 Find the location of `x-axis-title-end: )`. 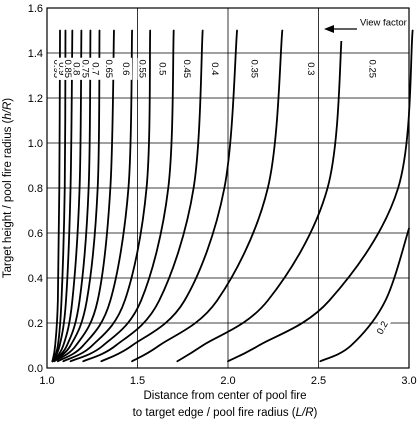

x-axis-title-end: ) is located at coordinates (316, 413).